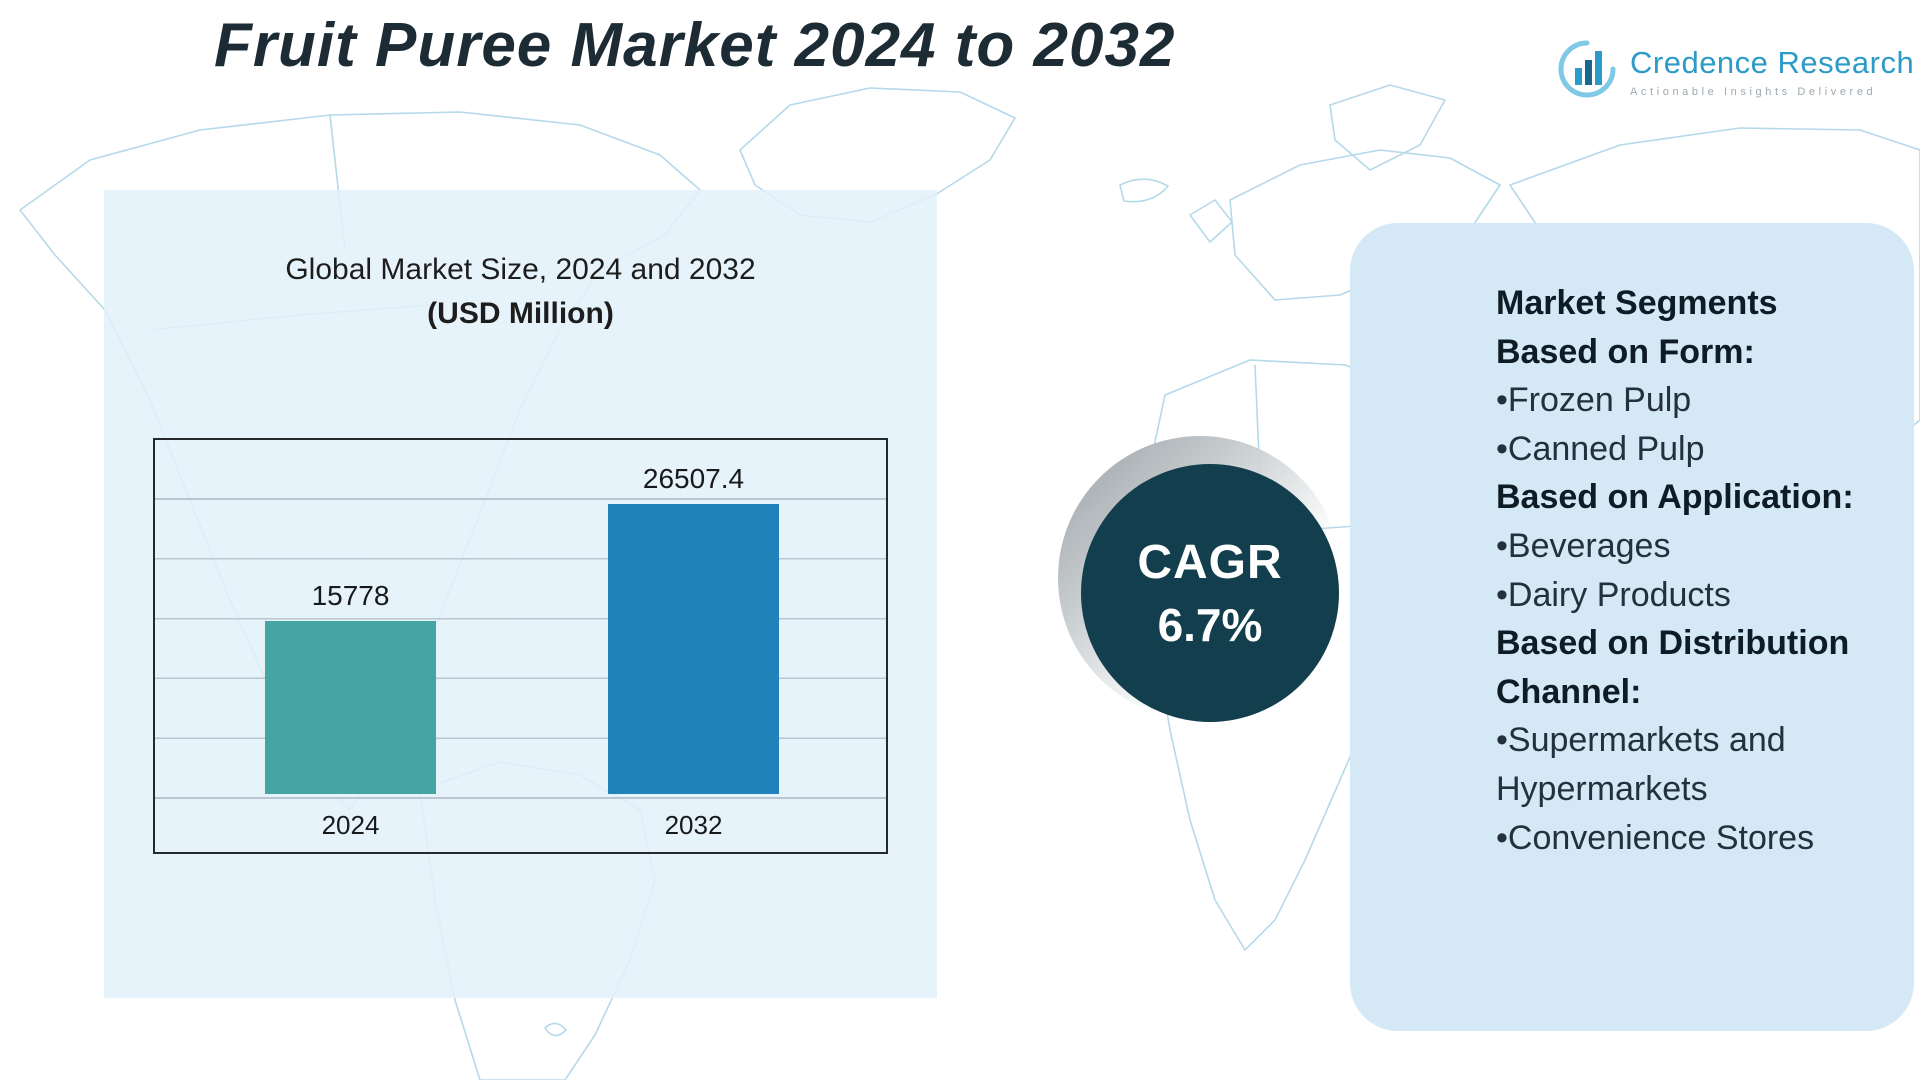  I want to click on segment-line: •Convenience Stores, so click(1655, 837).